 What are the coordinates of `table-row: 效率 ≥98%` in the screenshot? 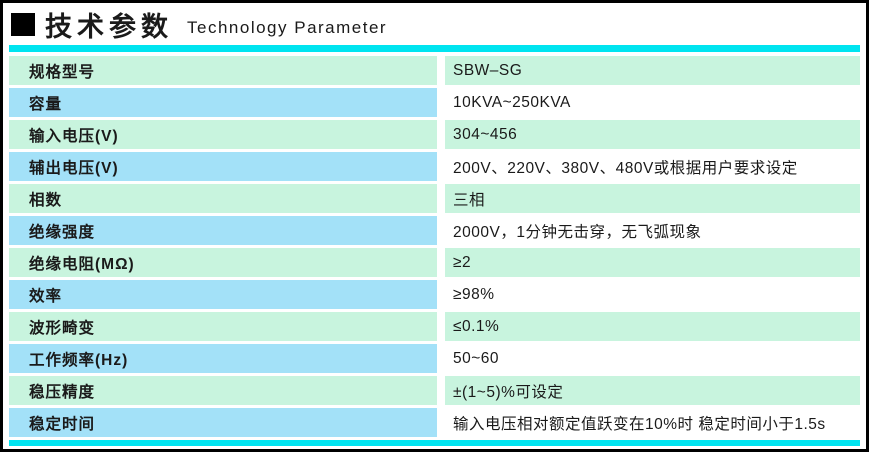 It's located at (434, 294).